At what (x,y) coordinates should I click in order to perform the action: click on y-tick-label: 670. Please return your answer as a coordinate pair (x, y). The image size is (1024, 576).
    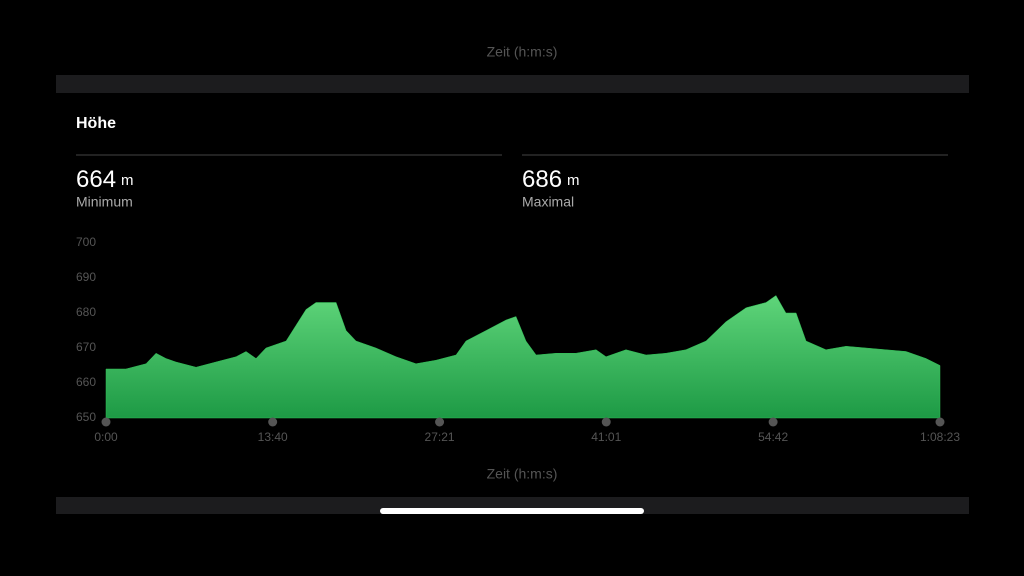
    Looking at the image, I should click on (86, 347).